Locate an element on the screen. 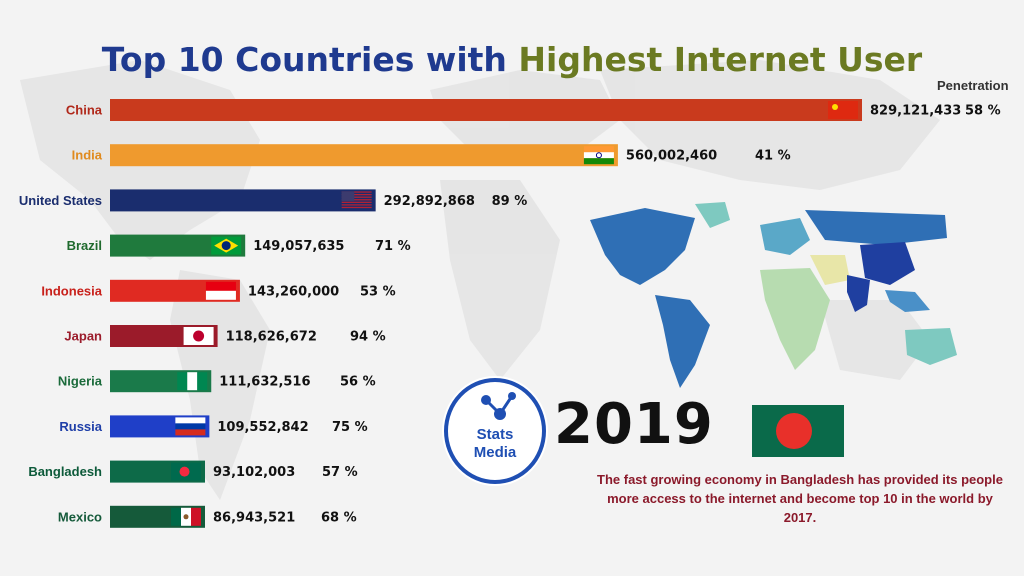  bar-row: Bangladesh 93,102,003 57 % is located at coordinates (193, 471).